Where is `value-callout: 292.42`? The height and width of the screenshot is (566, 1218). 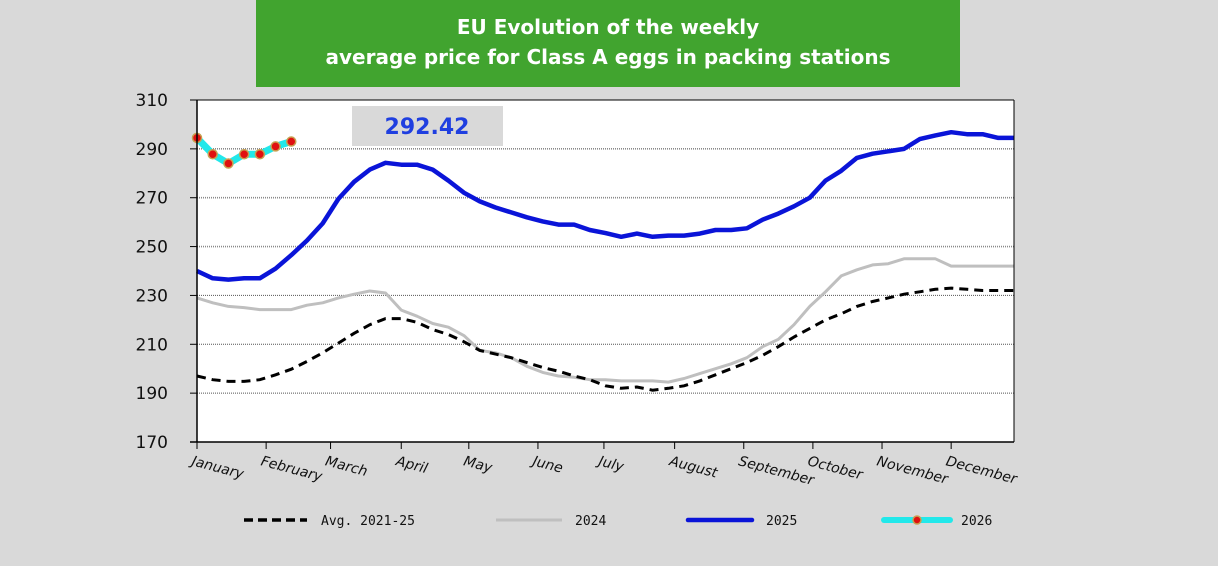 value-callout: 292.42 is located at coordinates (427, 126).